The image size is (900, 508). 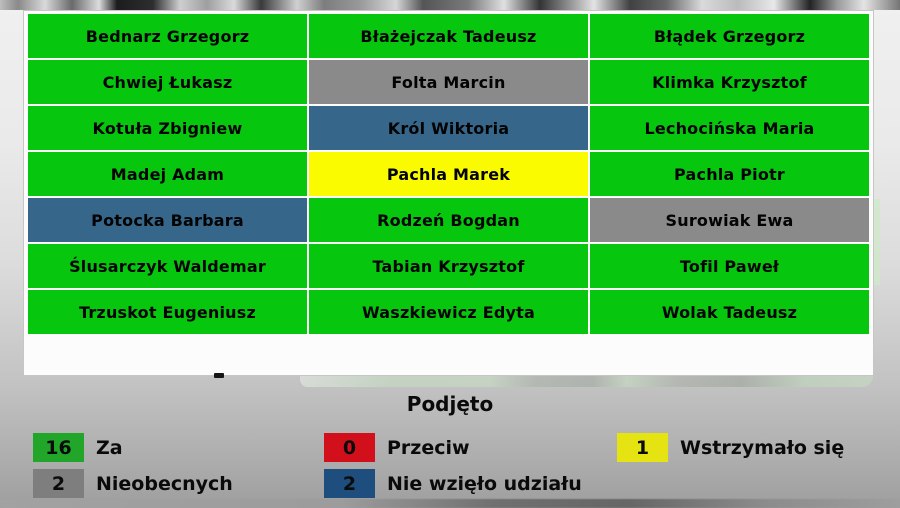 I want to click on voter-name: Wolak Tadeusz, so click(x=729, y=312).